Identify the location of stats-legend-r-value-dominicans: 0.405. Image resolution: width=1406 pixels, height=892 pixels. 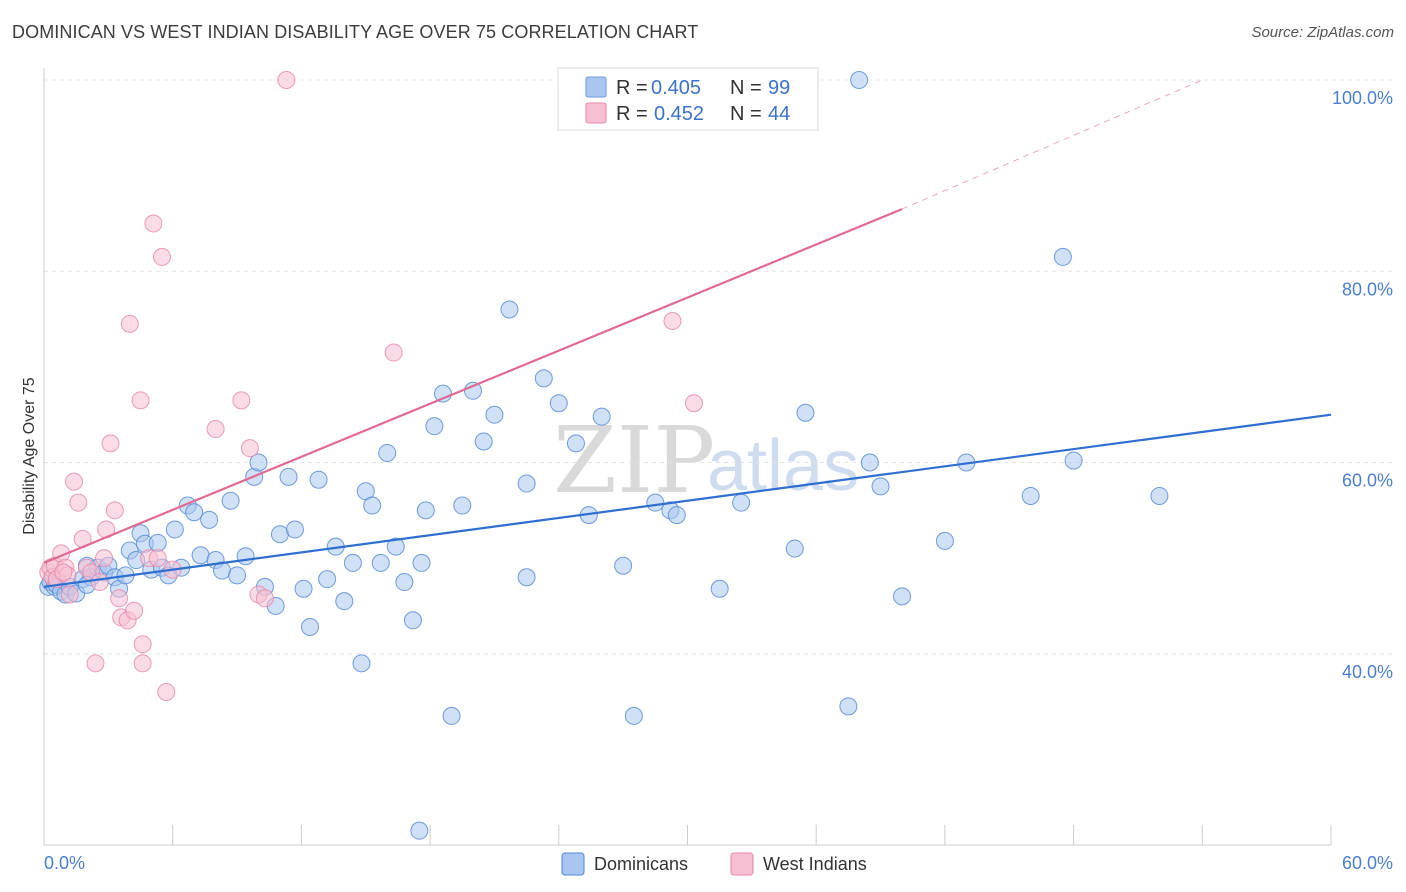
(676, 88).